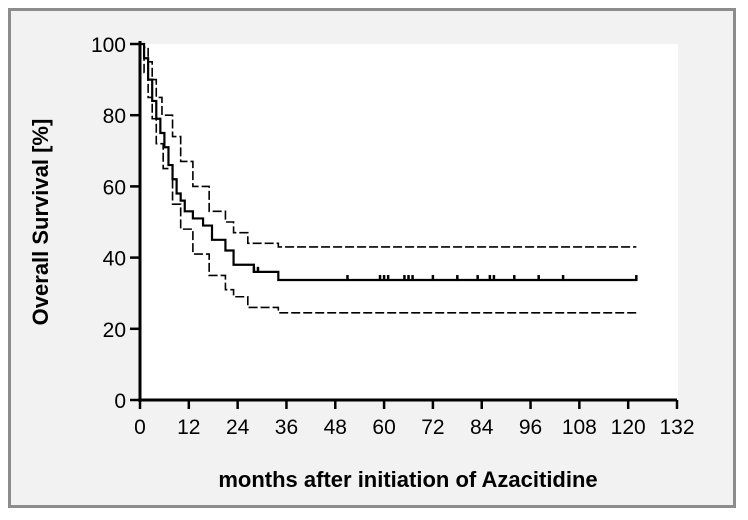 The image size is (748, 520). I want to click on x-tick-label: 132, so click(676, 427).